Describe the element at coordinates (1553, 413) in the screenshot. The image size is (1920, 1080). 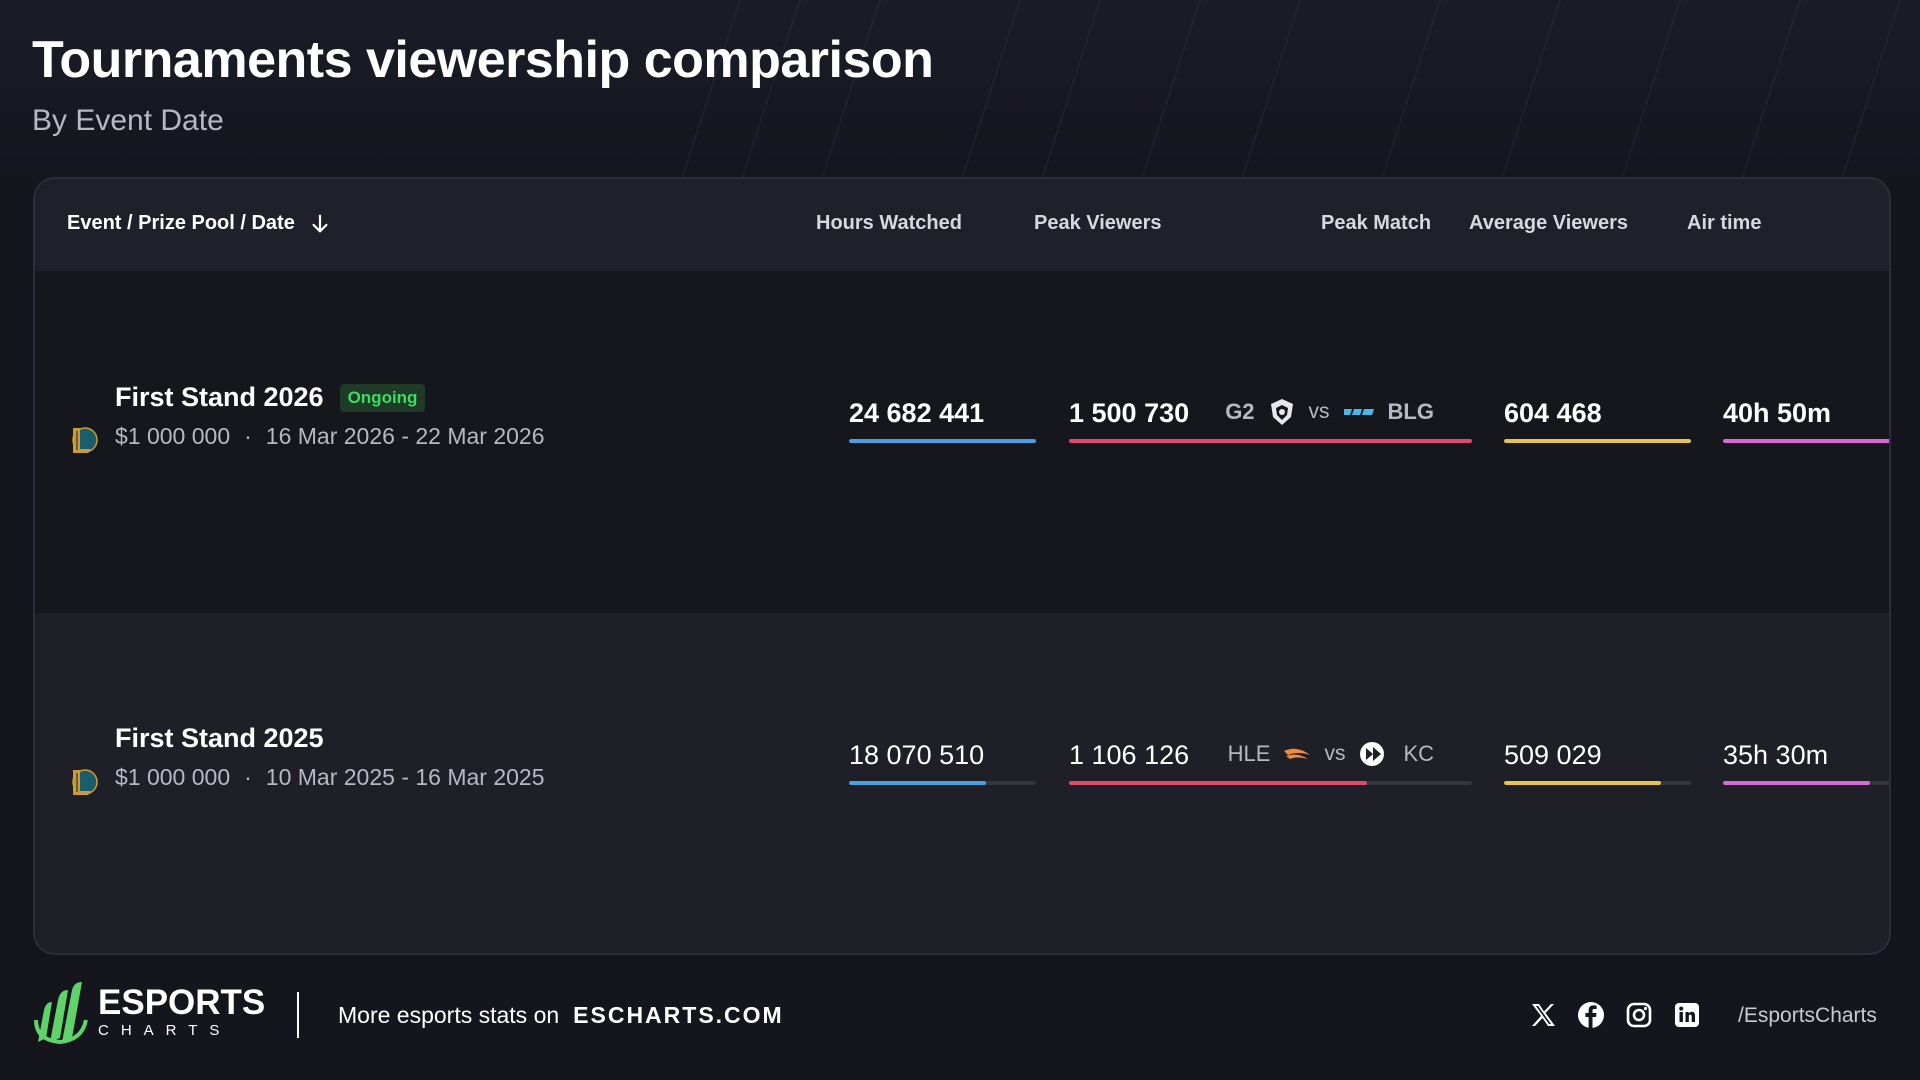
I see `average-viewers-value: 604 468` at that location.